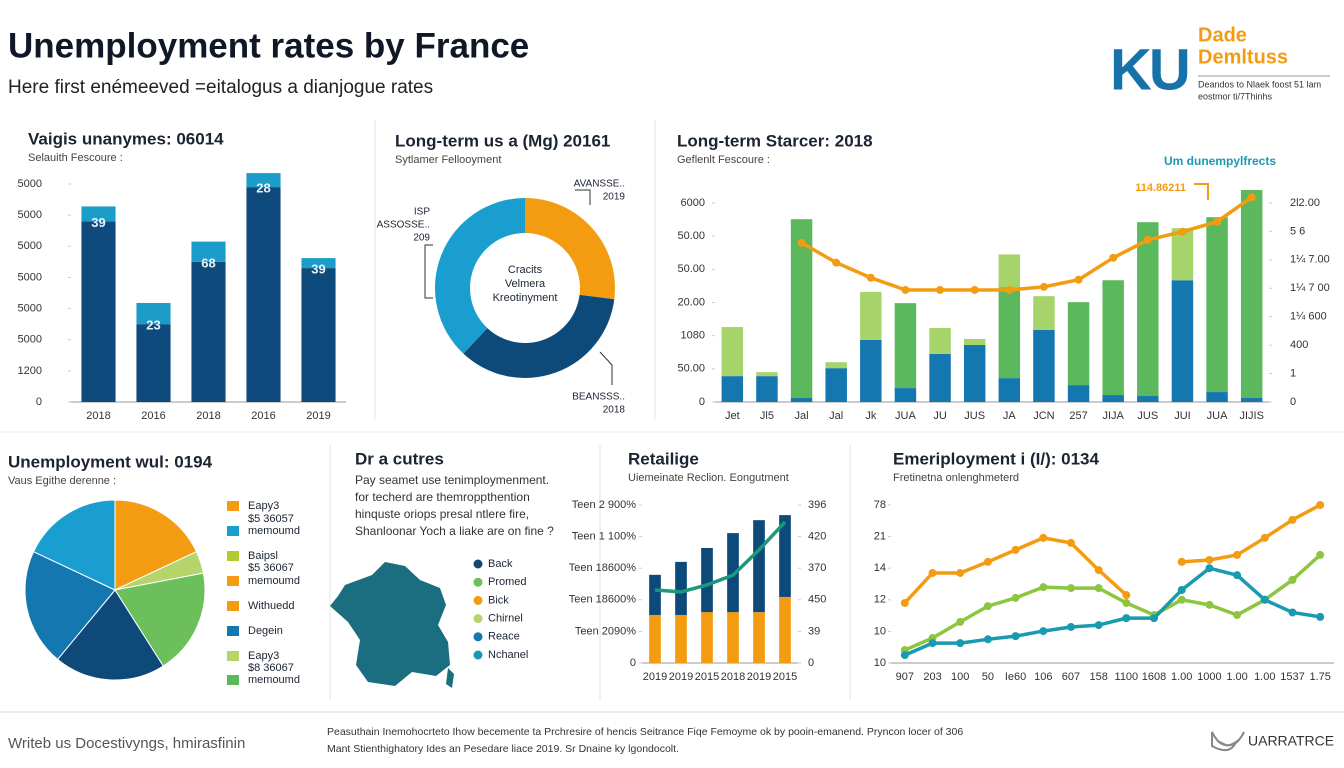 Image resolution: width=1344 pixels, height=768 pixels. I want to click on callout: ASSOSSE.., so click(403, 225).